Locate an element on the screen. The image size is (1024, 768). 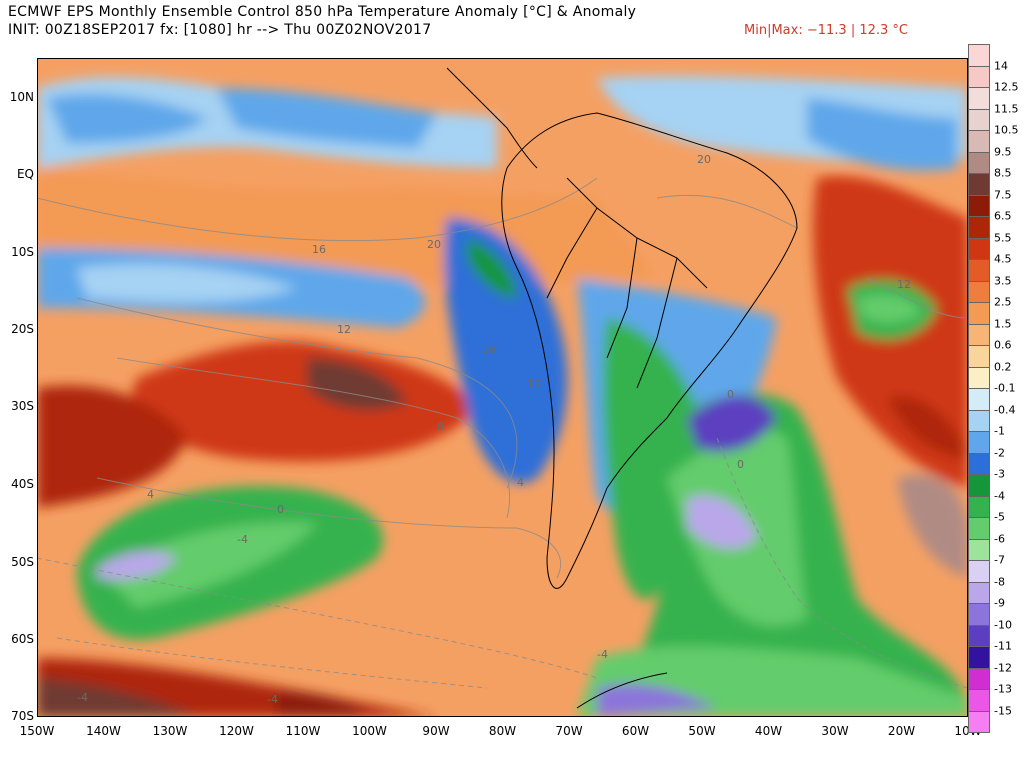
lon-label: 150W is located at coordinates (37, 731).